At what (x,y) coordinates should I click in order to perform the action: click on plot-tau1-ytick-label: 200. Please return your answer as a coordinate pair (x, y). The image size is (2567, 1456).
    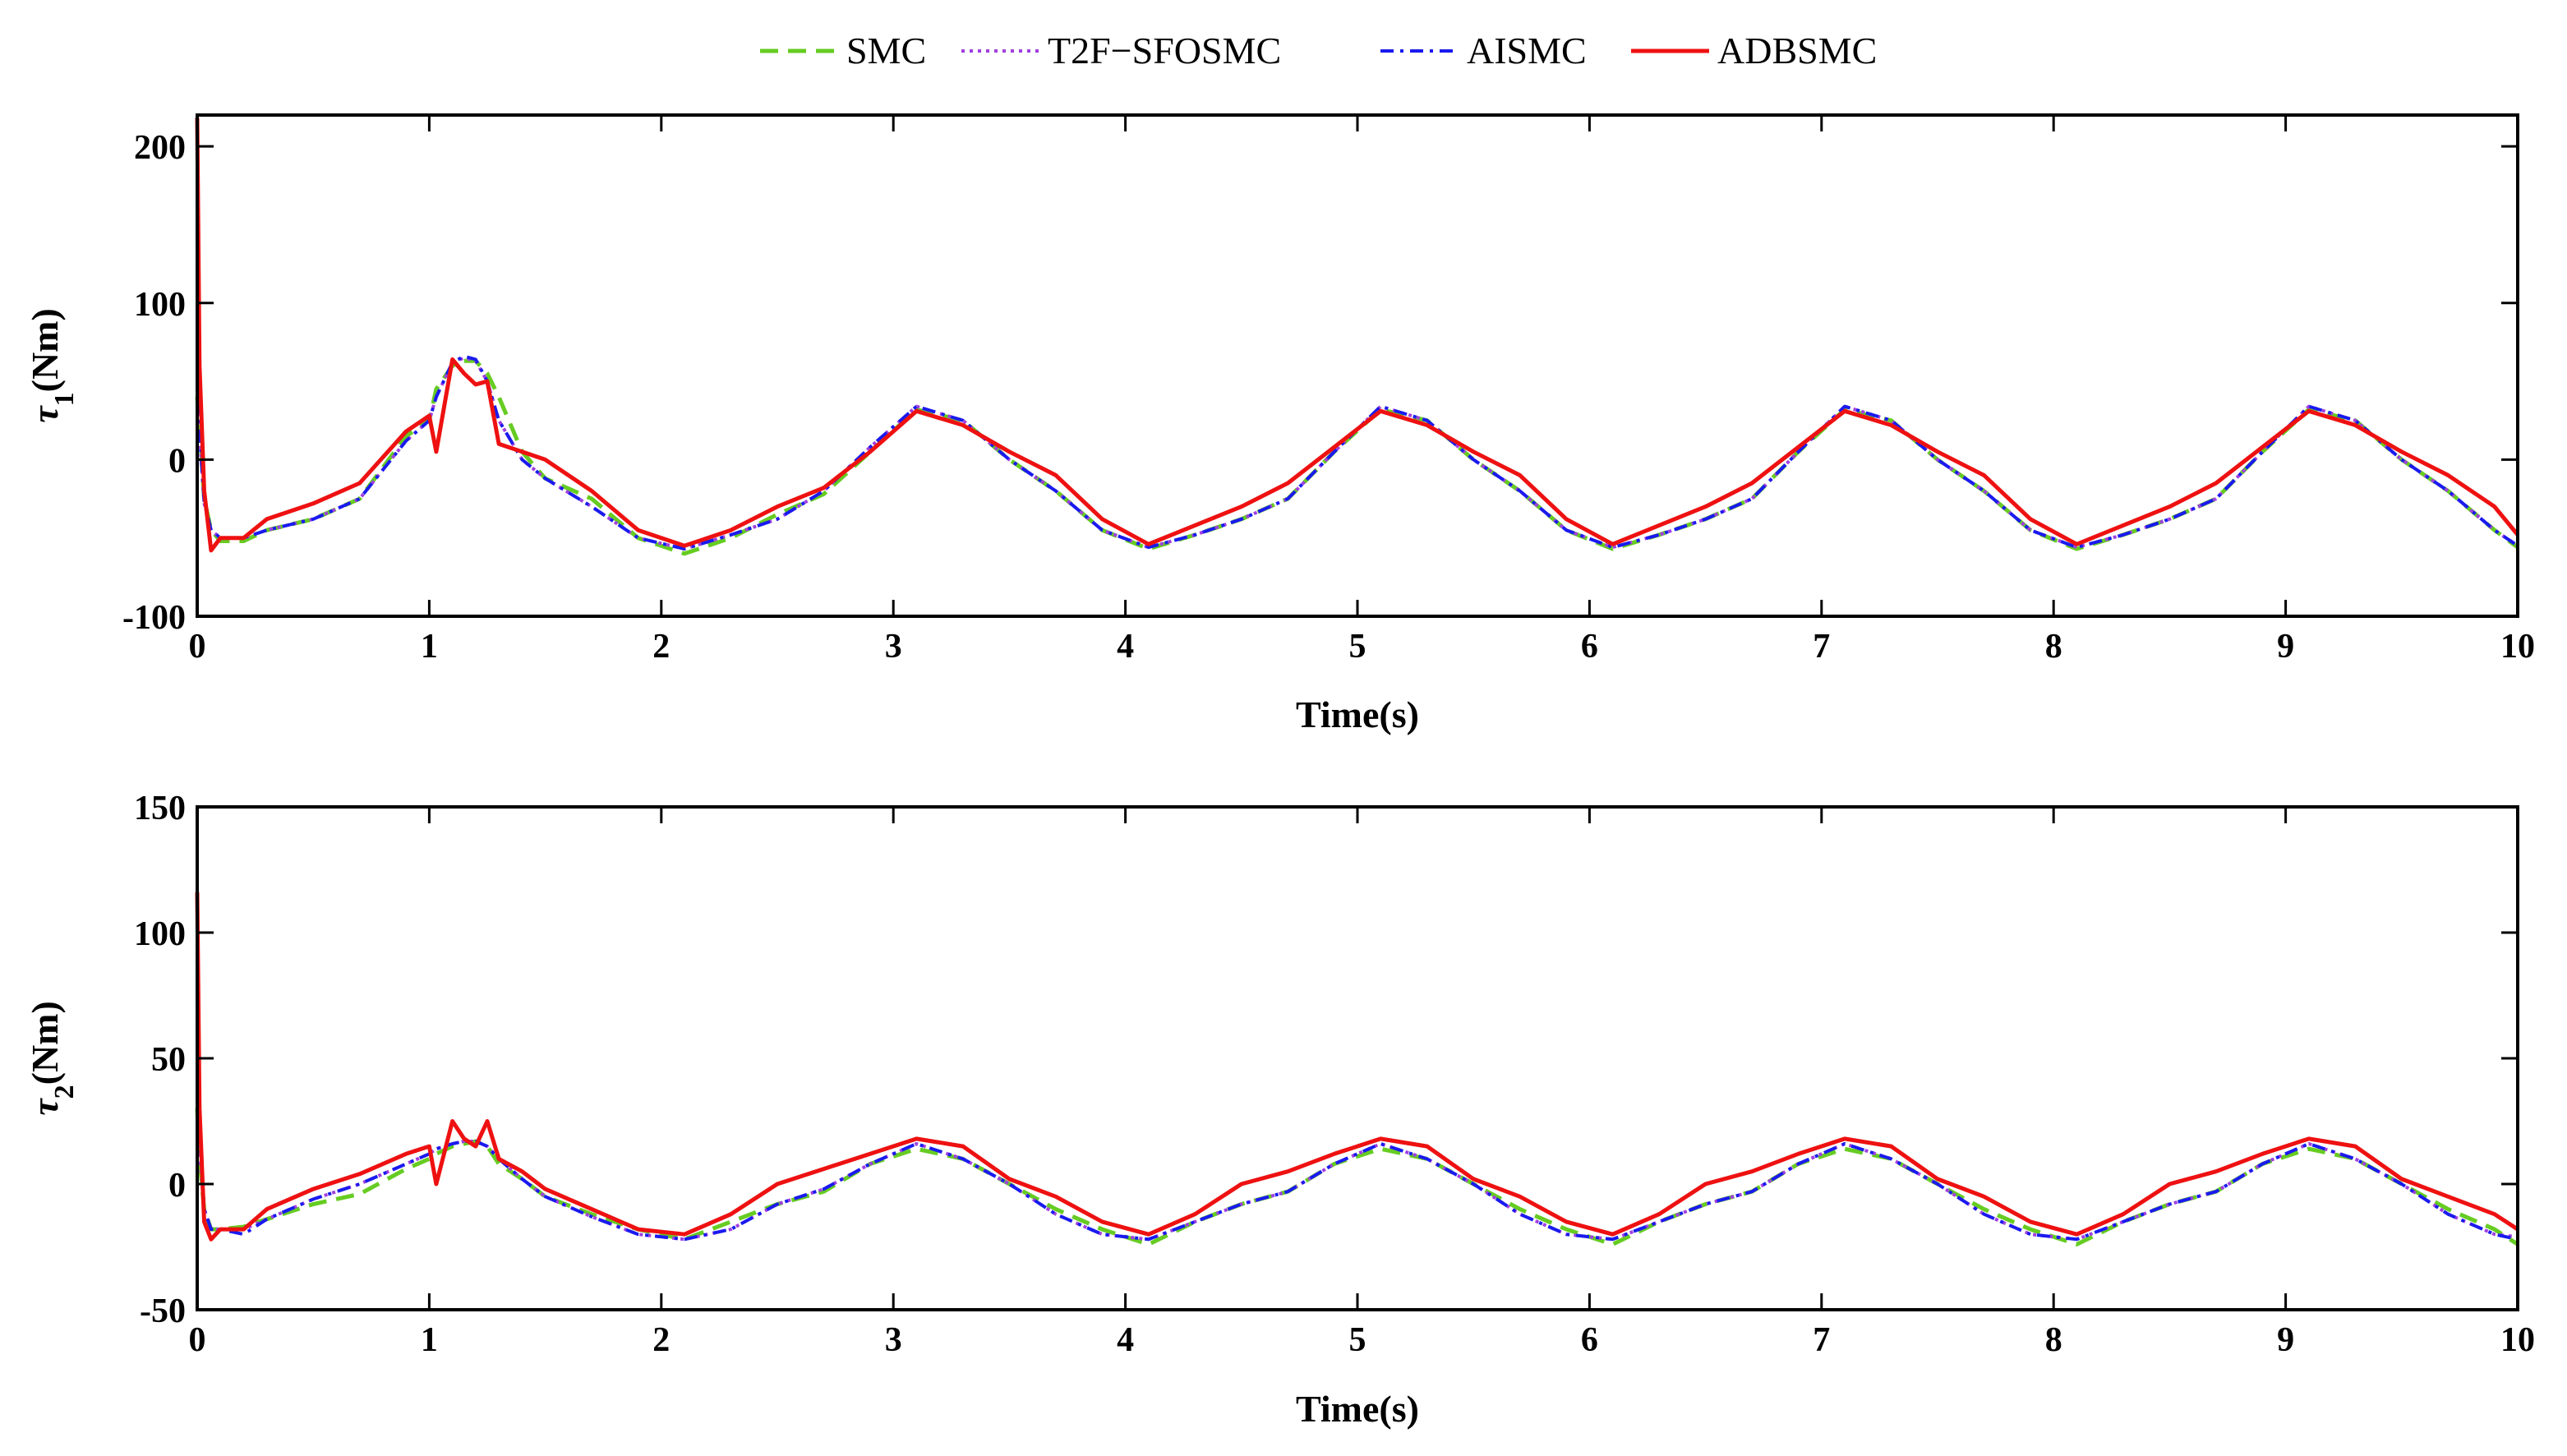
    Looking at the image, I should click on (160, 148).